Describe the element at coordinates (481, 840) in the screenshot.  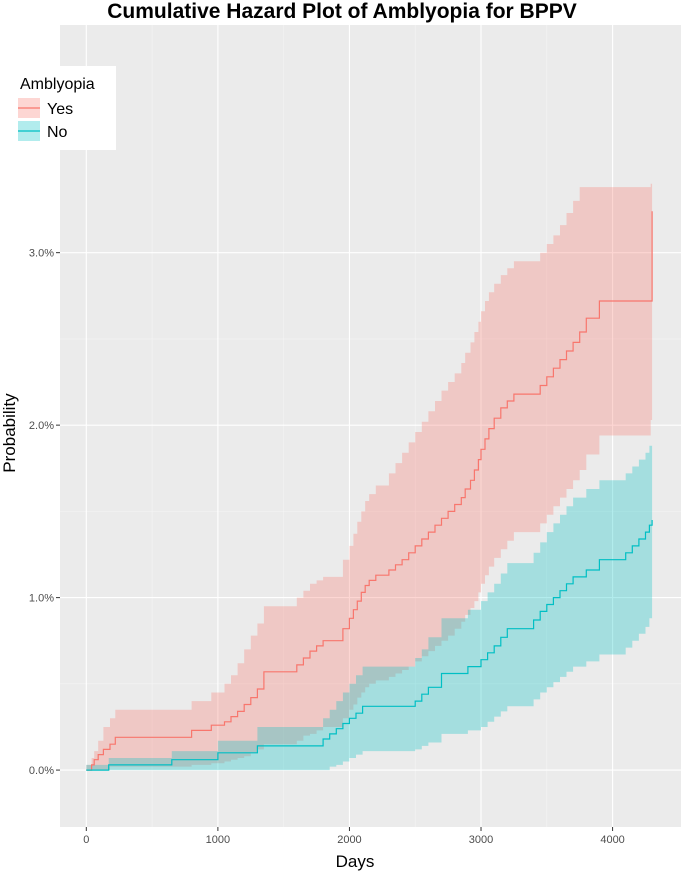
I see `x-tick-label: 3000` at that location.